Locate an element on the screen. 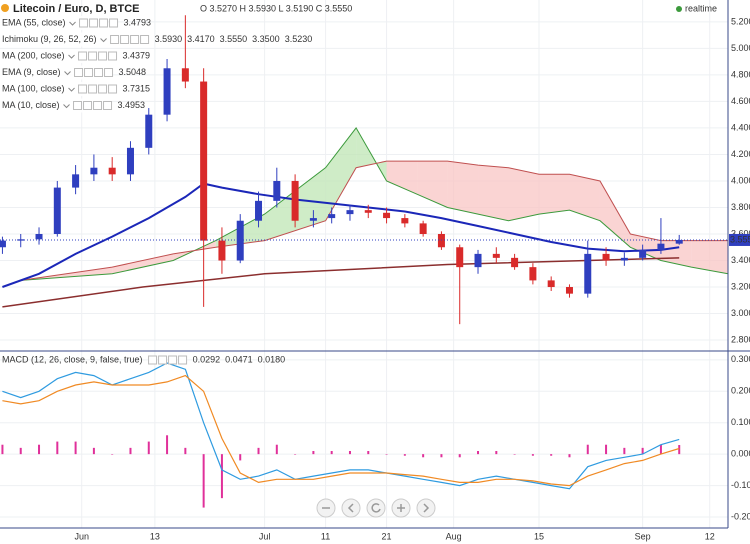 The width and height of the screenshot is (750, 544). legend-readout: 3.5048 is located at coordinates (133, 72).